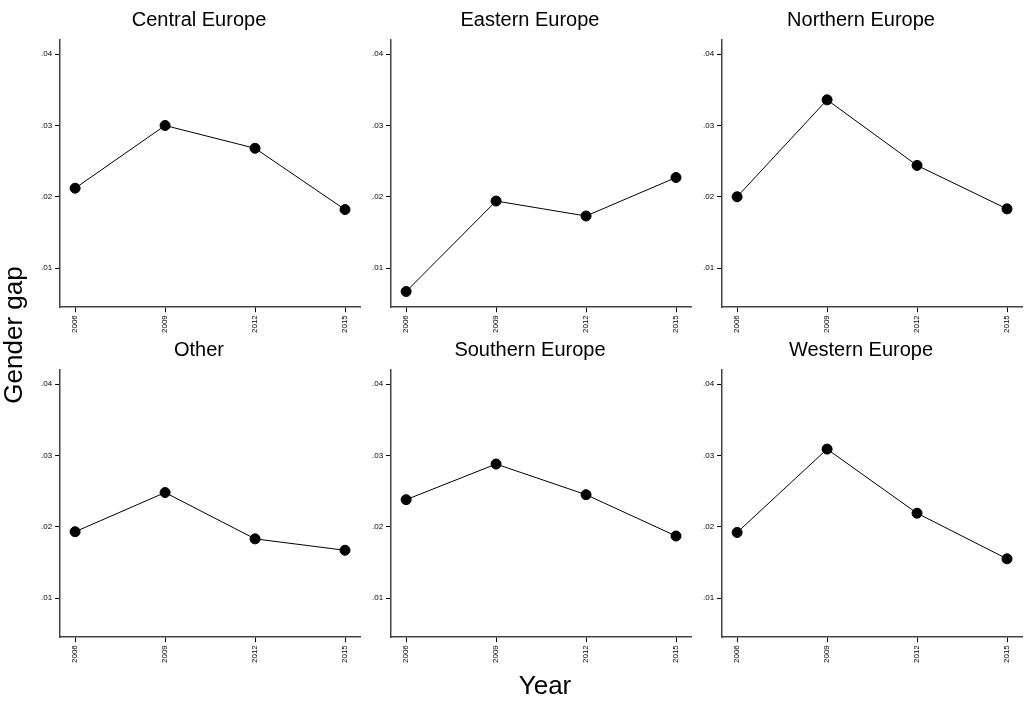 This screenshot has width=1031, height=704. What do you see at coordinates (199, 348) in the screenshot?
I see `chart-title: Other` at bounding box center [199, 348].